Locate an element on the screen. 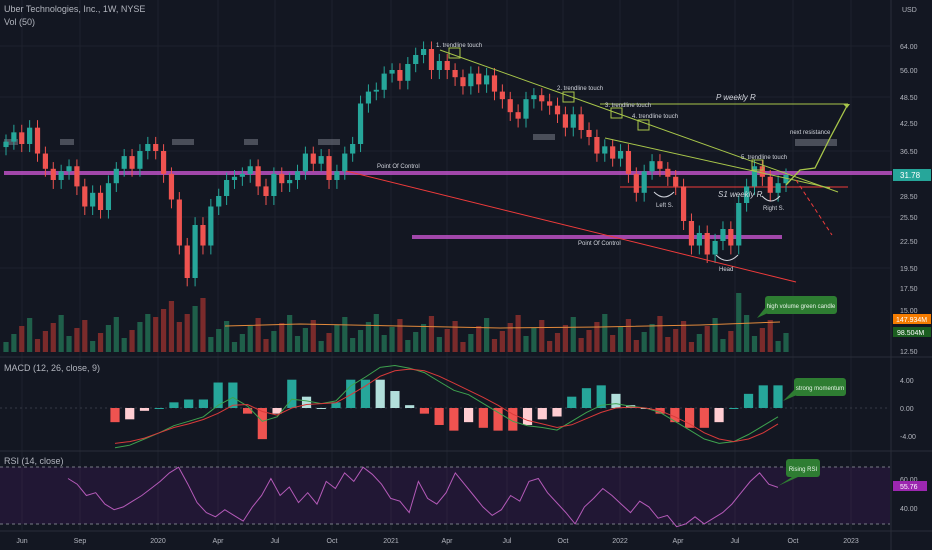 Image resolution: width=932 pixels, height=550 pixels. rsi-value-badge is located at coordinates (910, 486).